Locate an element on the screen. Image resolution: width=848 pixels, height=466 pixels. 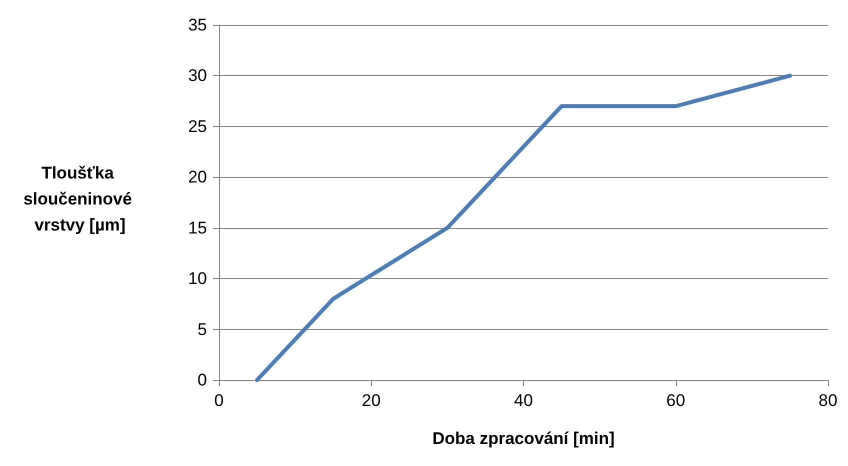
x-tick-label: 60 is located at coordinates (676, 400).